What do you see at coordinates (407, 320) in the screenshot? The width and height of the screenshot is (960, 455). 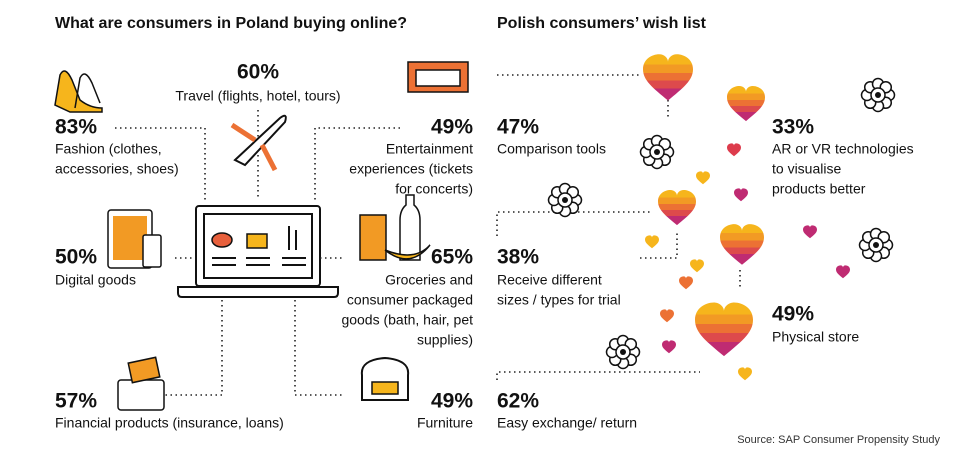 I see `label-line: goods (bath, hair, pet` at bounding box center [407, 320].